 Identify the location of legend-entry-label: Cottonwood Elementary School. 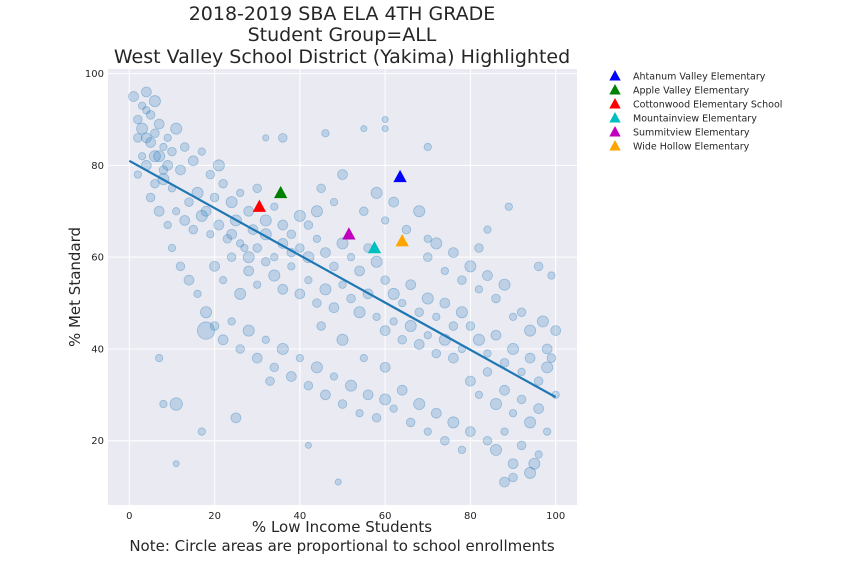
(707, 105).